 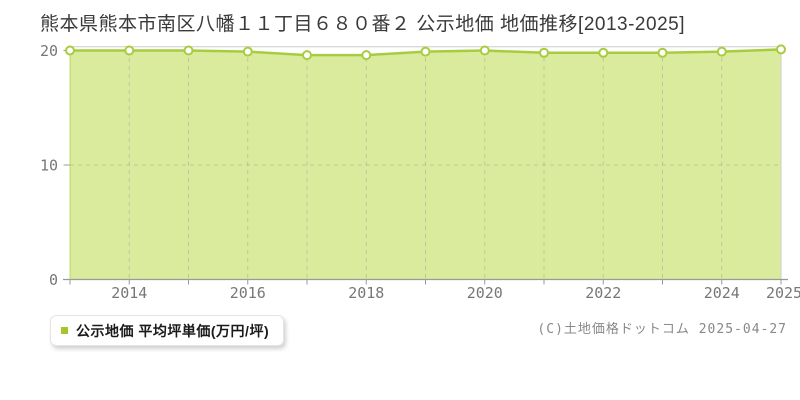 What do you see at coordinates (781, 49) in the screenshot?
I see `data-point-2025` at bounding box center [781, 49].